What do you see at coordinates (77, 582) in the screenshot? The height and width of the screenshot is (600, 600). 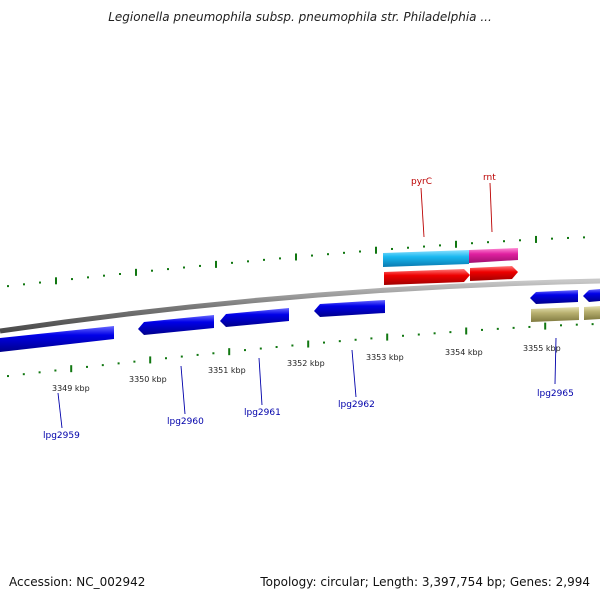 I see `accession-text: Accession: NC_002942` at bounding box center [77, 582].